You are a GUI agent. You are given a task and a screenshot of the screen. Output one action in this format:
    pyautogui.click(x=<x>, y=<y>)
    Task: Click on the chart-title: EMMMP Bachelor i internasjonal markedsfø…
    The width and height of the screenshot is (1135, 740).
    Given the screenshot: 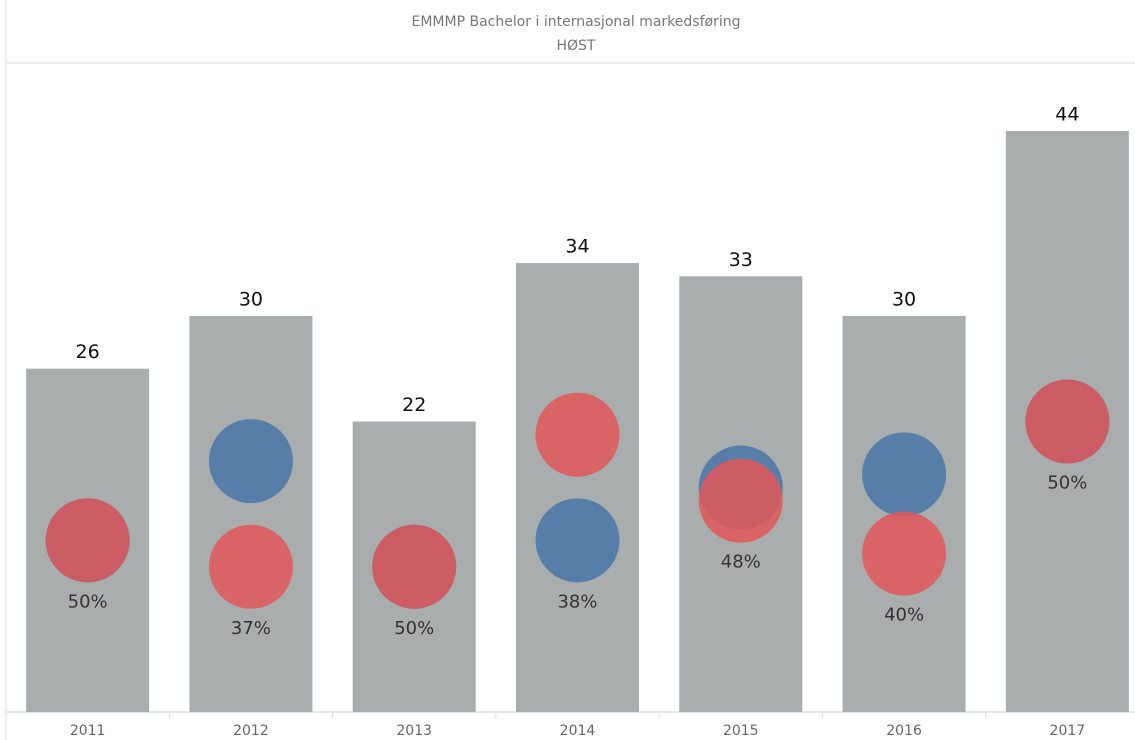 What is the action you would take?
    pyautogui.click(x=576, y=22)
    